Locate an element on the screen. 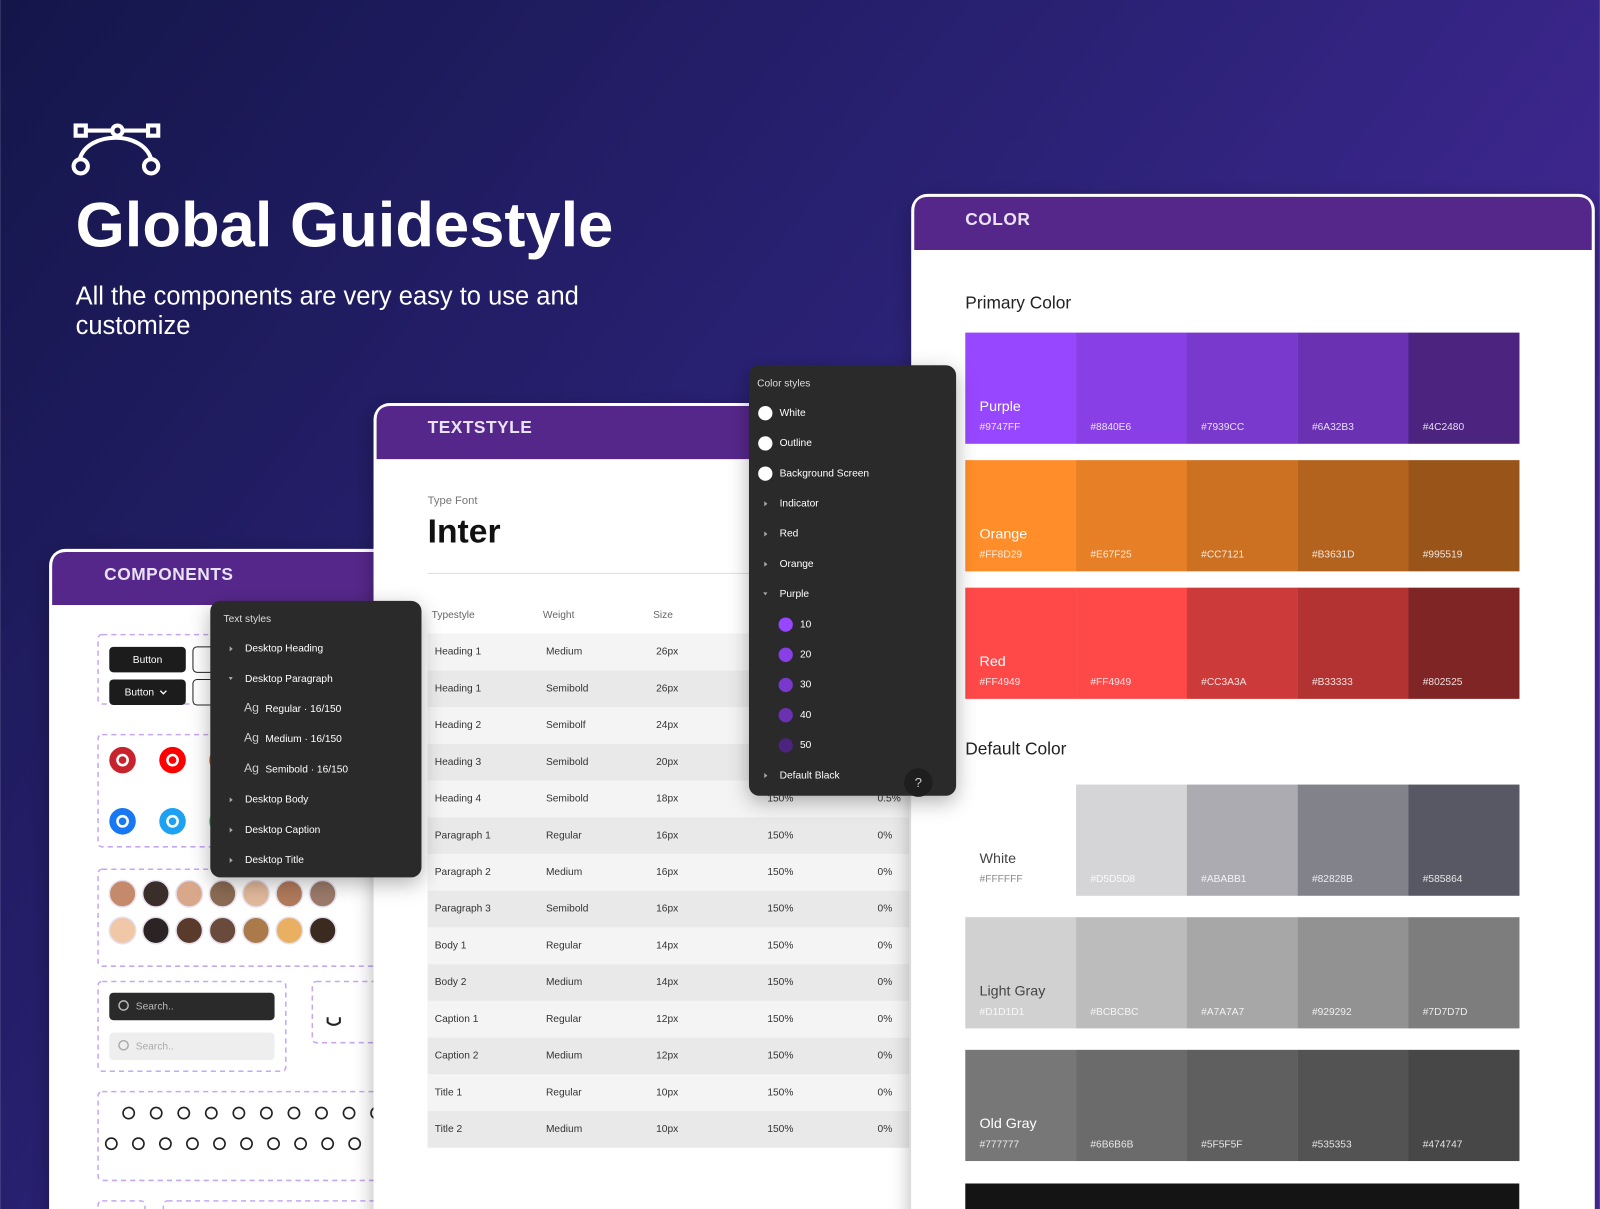  social-icon is located at coordinates (122, 821).